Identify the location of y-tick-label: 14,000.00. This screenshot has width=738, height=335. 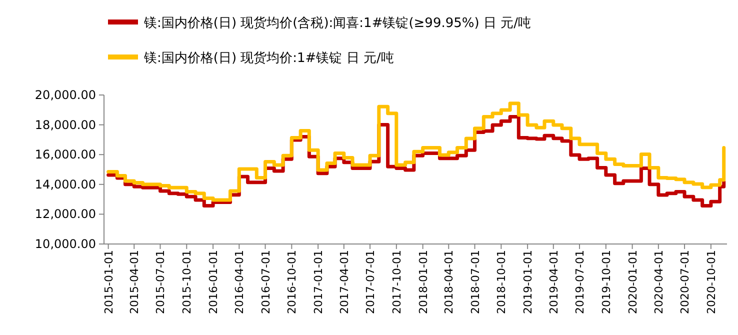
(65, 184).